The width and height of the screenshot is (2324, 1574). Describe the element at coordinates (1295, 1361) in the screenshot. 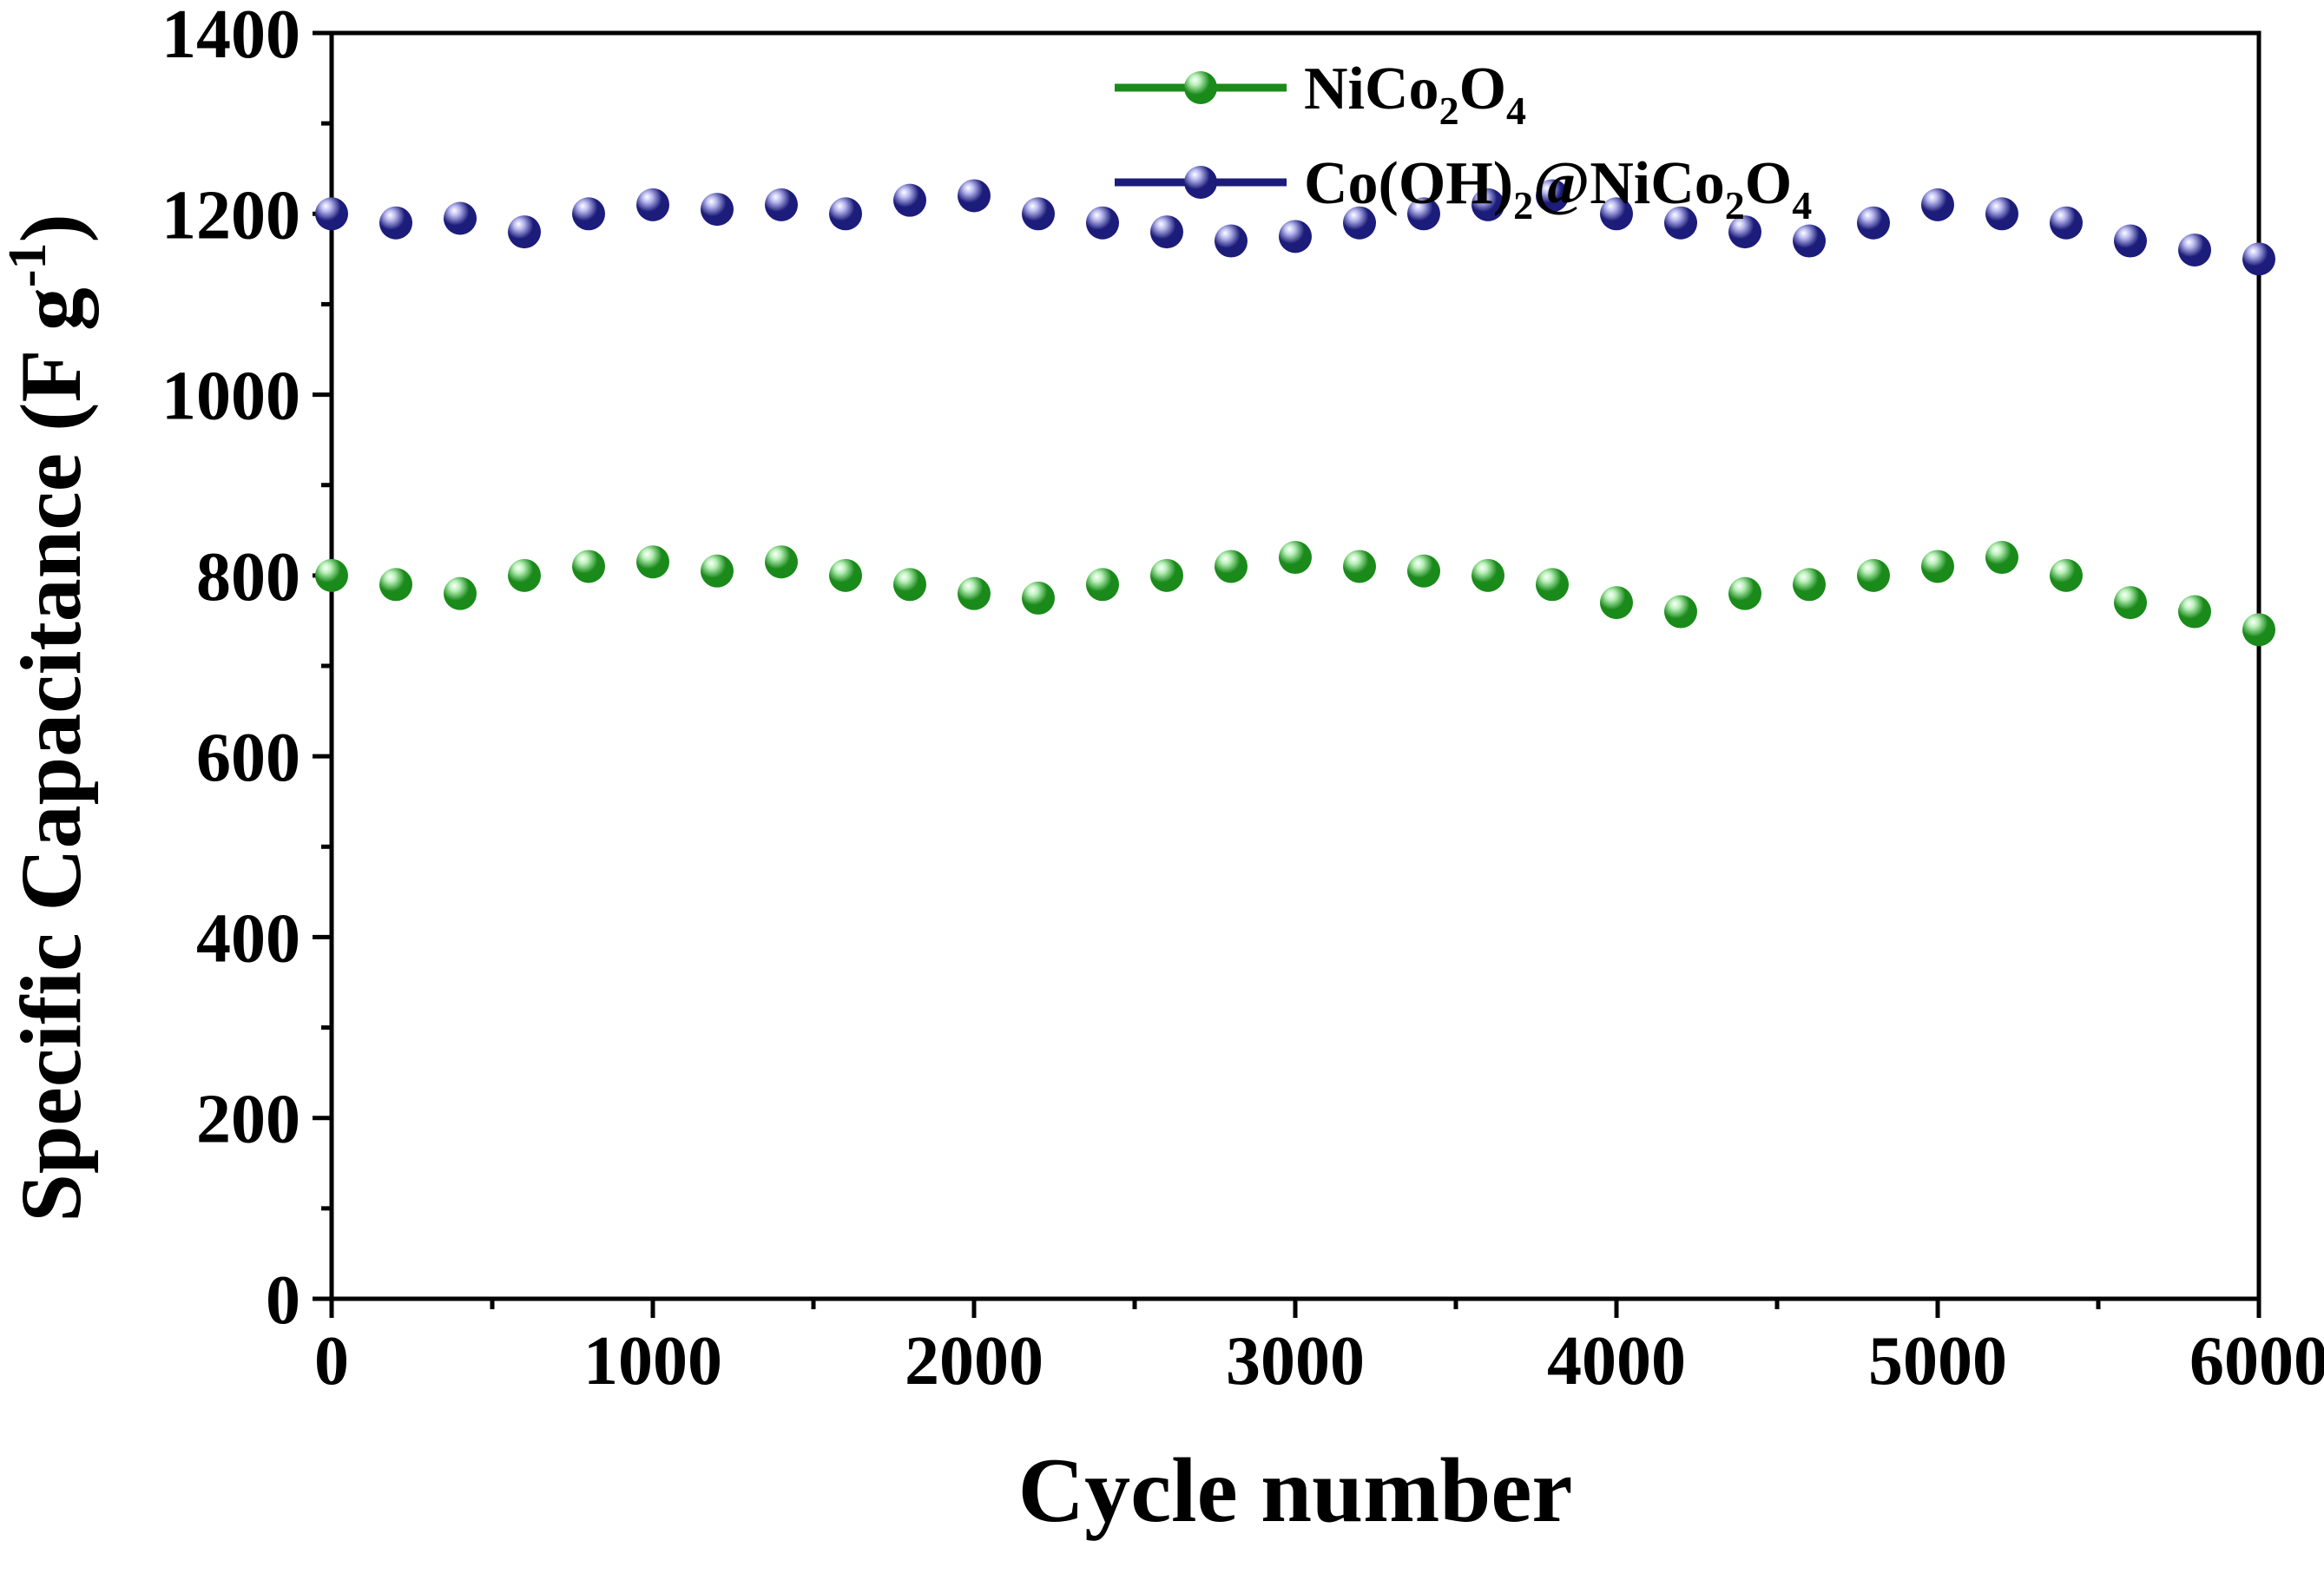

I see `x-tick-label: 3000` at that location.